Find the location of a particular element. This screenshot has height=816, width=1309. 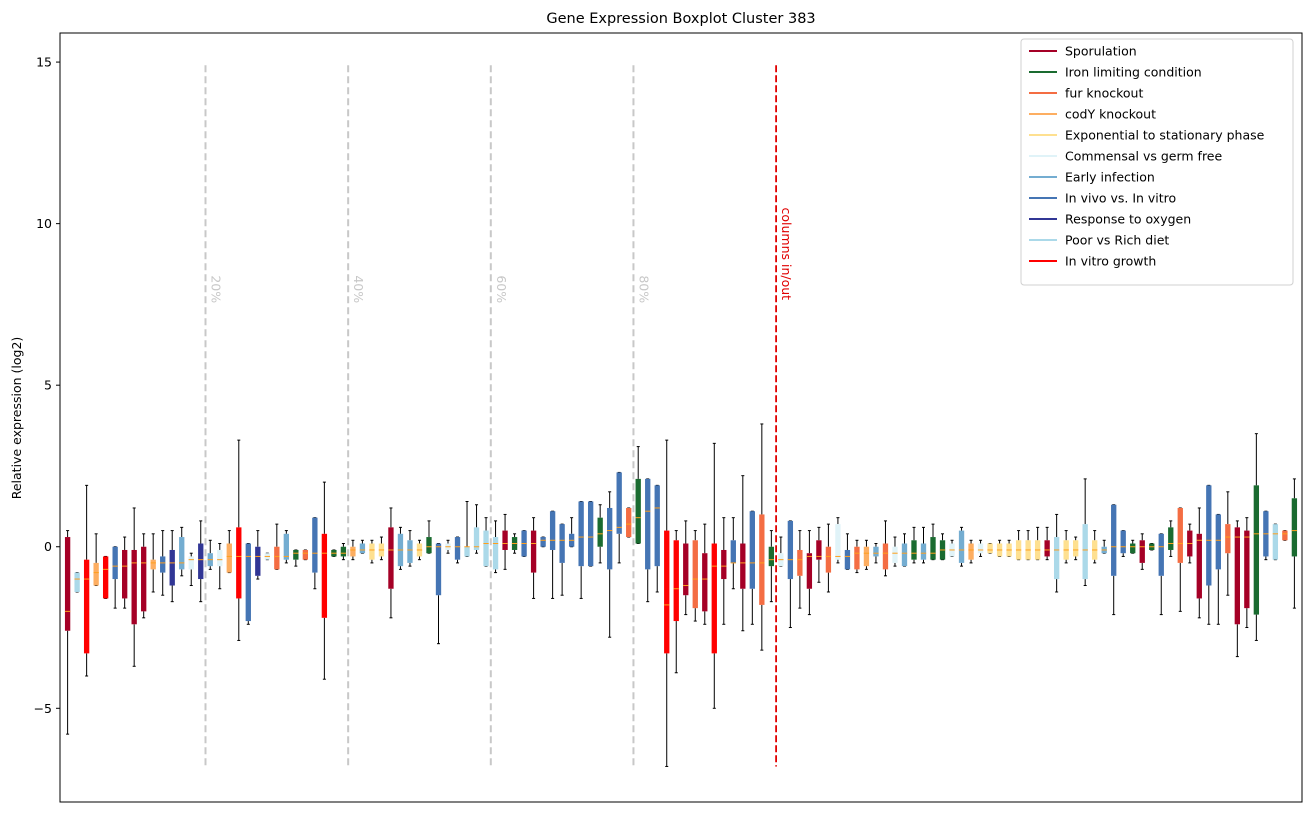

legend-frame is located at coordinates (1157, 162).